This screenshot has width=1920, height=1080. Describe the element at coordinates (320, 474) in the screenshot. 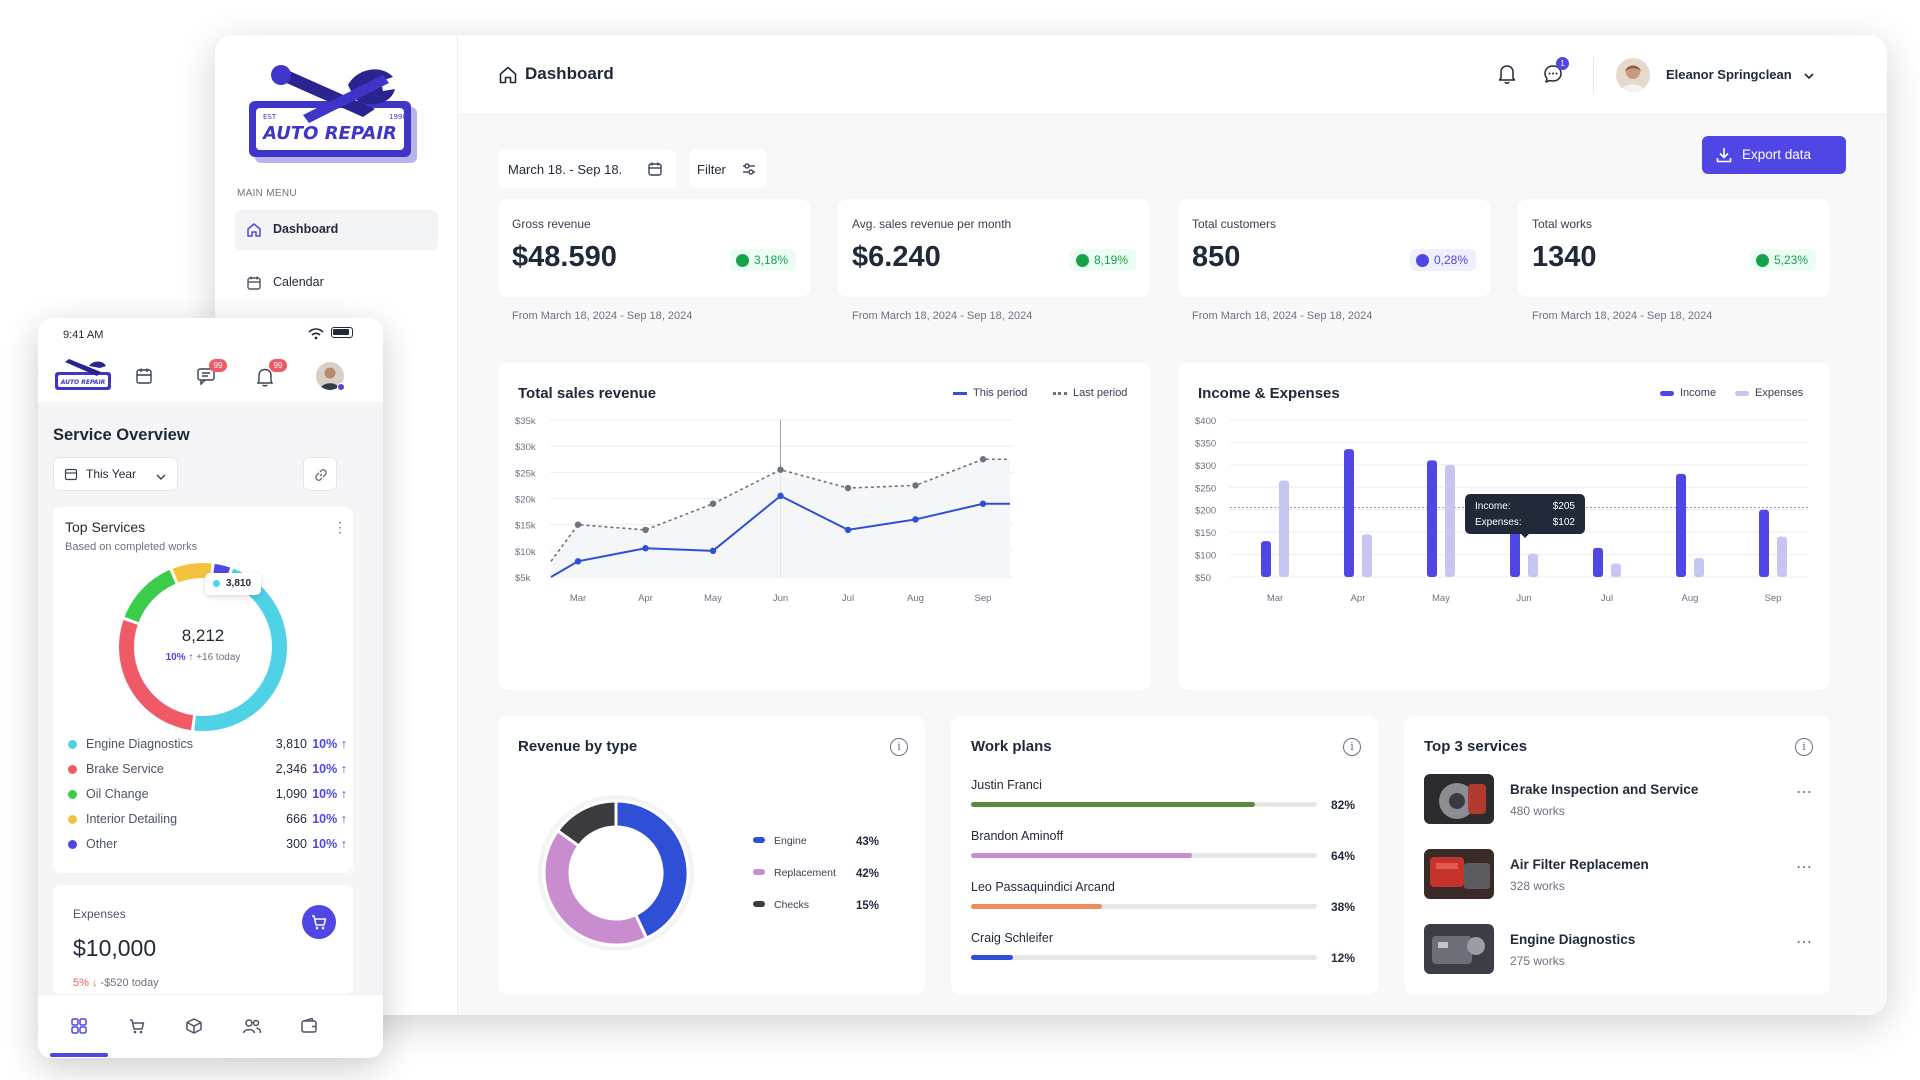

I see `share-link-button` at that location.